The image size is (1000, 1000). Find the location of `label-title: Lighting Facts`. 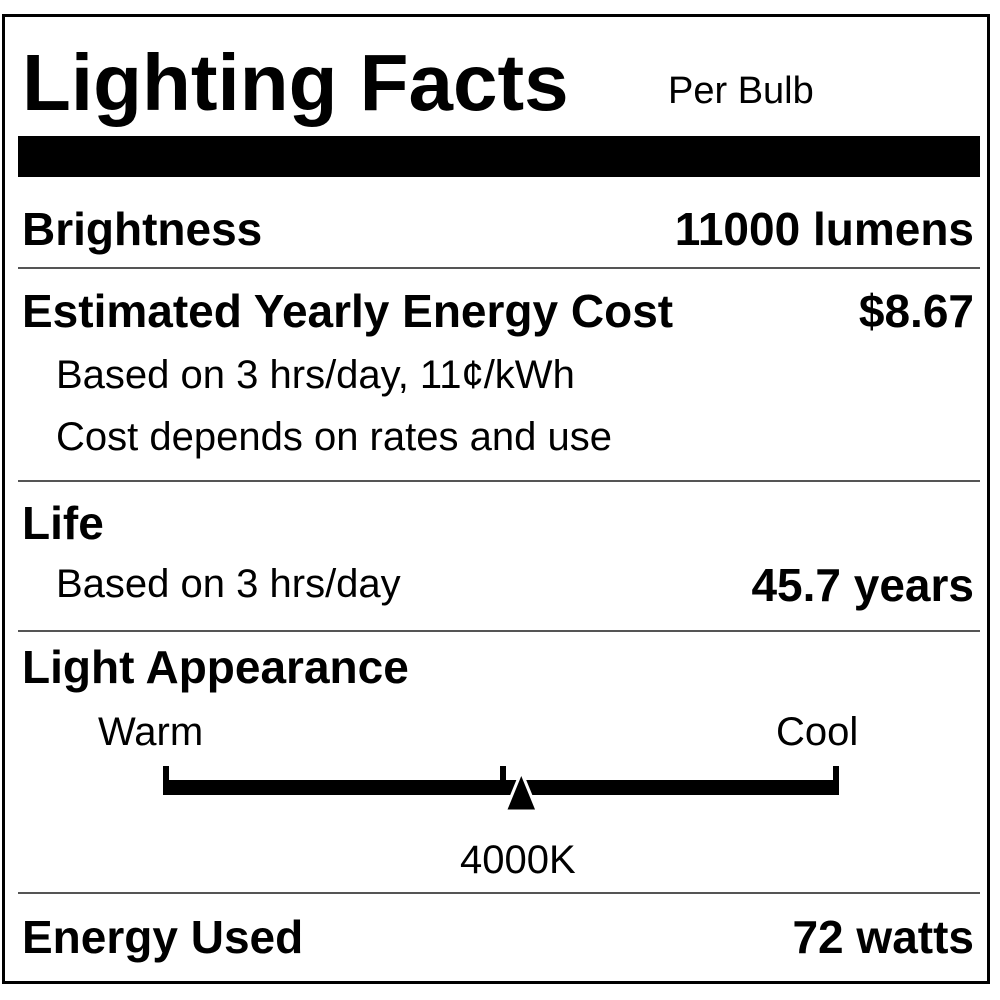

label-title: Lighting Facts is located at coordinates (295, 82).